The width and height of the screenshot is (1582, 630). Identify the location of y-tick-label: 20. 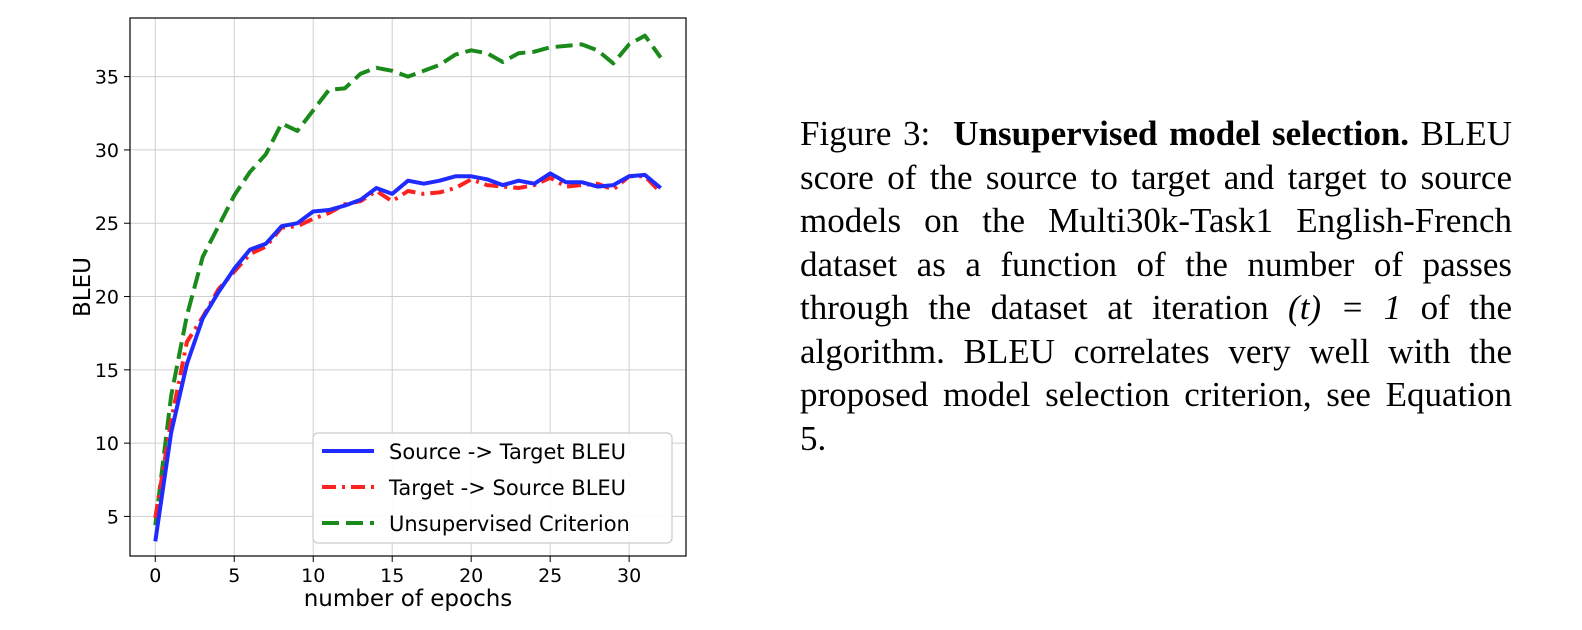
(107, 298).